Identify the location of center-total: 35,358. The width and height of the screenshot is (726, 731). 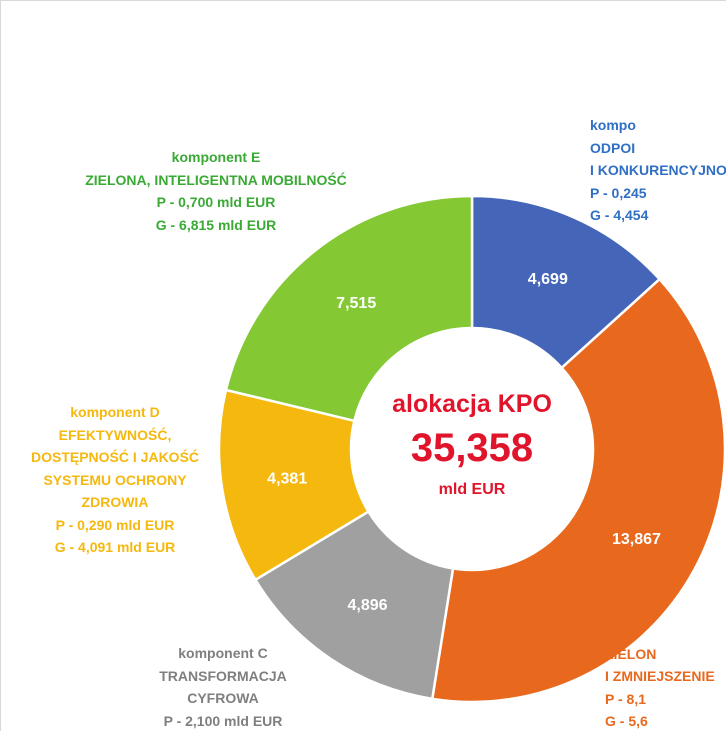
(472, 448).